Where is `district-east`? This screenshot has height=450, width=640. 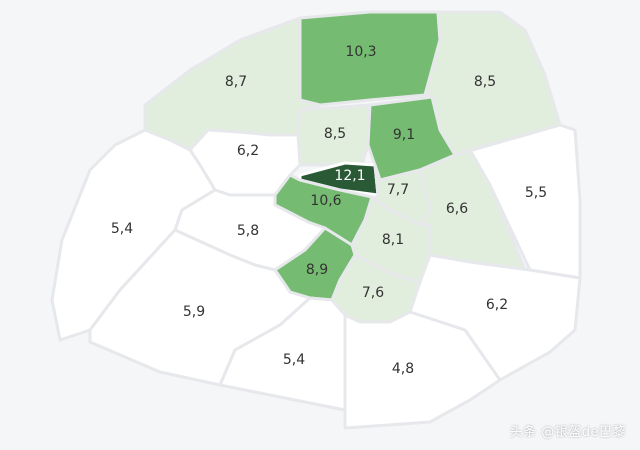
district-east is located at coordinates (517, 201).